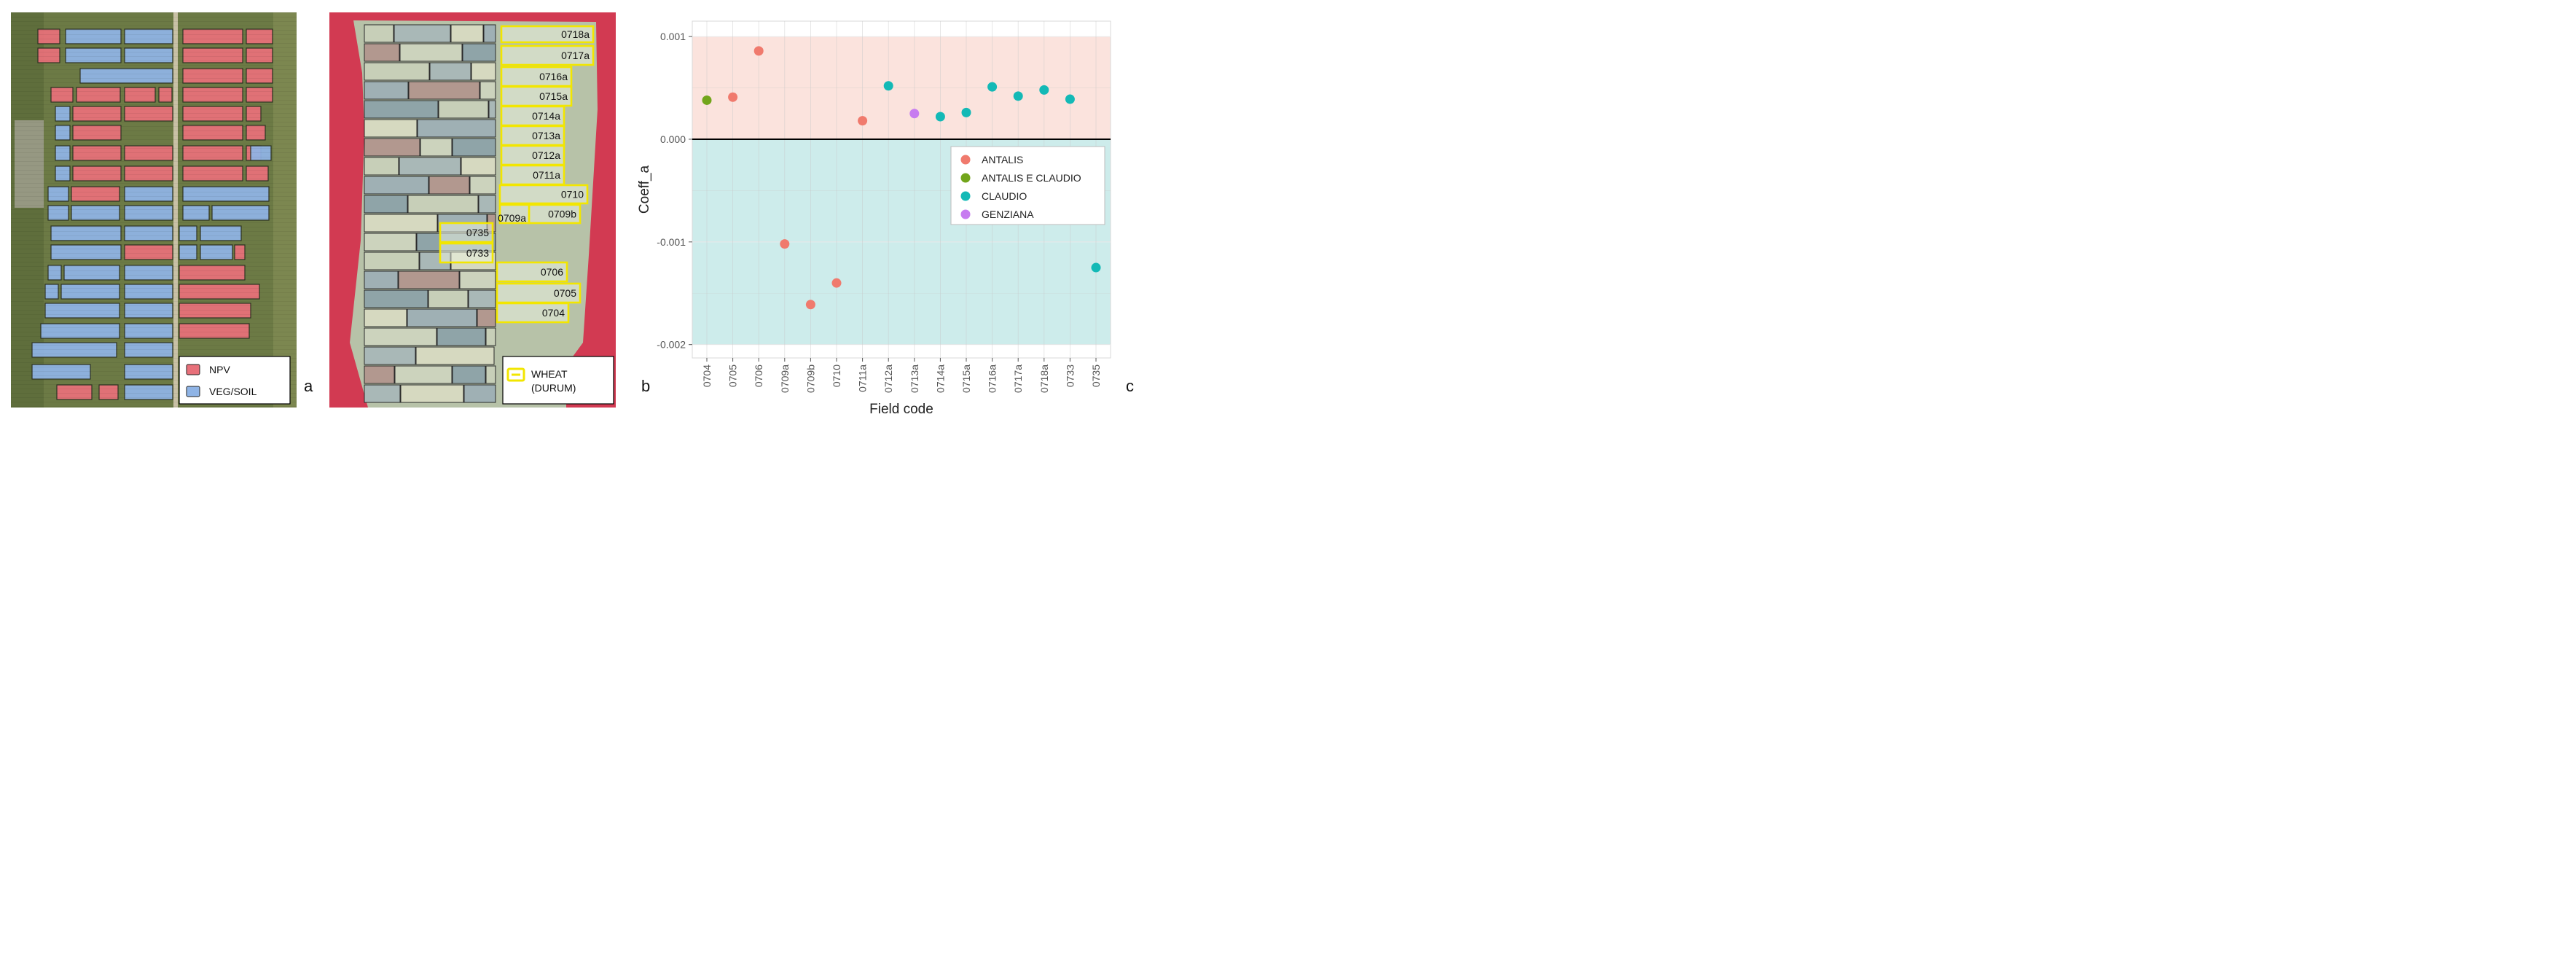 This screenshot has width=2576, height=955. What do you see at coordinates (233, 391) in the screenshot?
I see `legend-vegsoil-label: VEG/SOIL` at bounding box center [233, 391].